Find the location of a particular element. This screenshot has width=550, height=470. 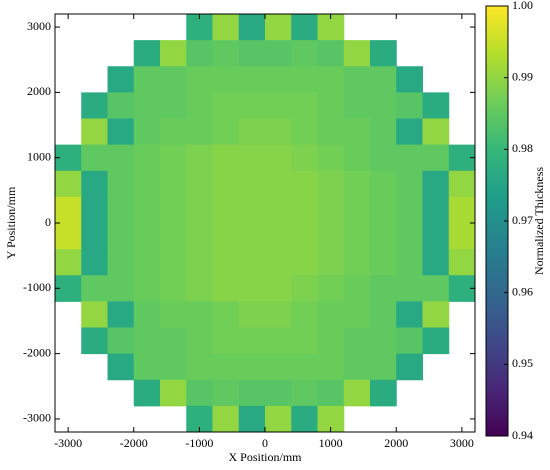

colorbar-tick-label: 0.97 is located at coordinates (522, 220).